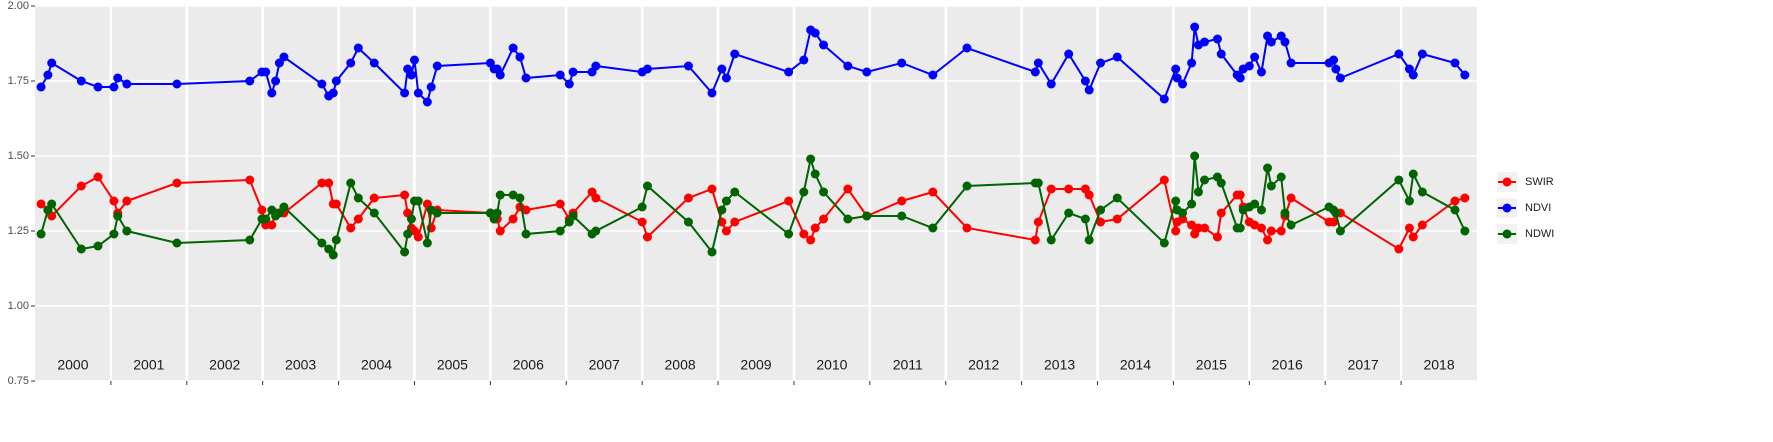 This screenshot has height=442, width=1773. What do you see at coordinates (18, 381) in the screenshot?
I see `y-tick-label: 0.75` at bounding box center [18, 381].